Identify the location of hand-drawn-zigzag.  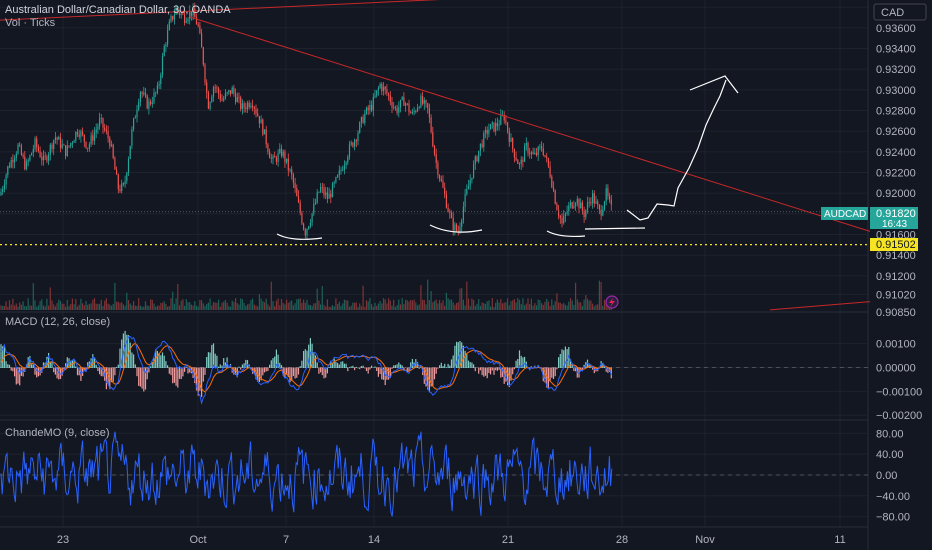
(676, 150).